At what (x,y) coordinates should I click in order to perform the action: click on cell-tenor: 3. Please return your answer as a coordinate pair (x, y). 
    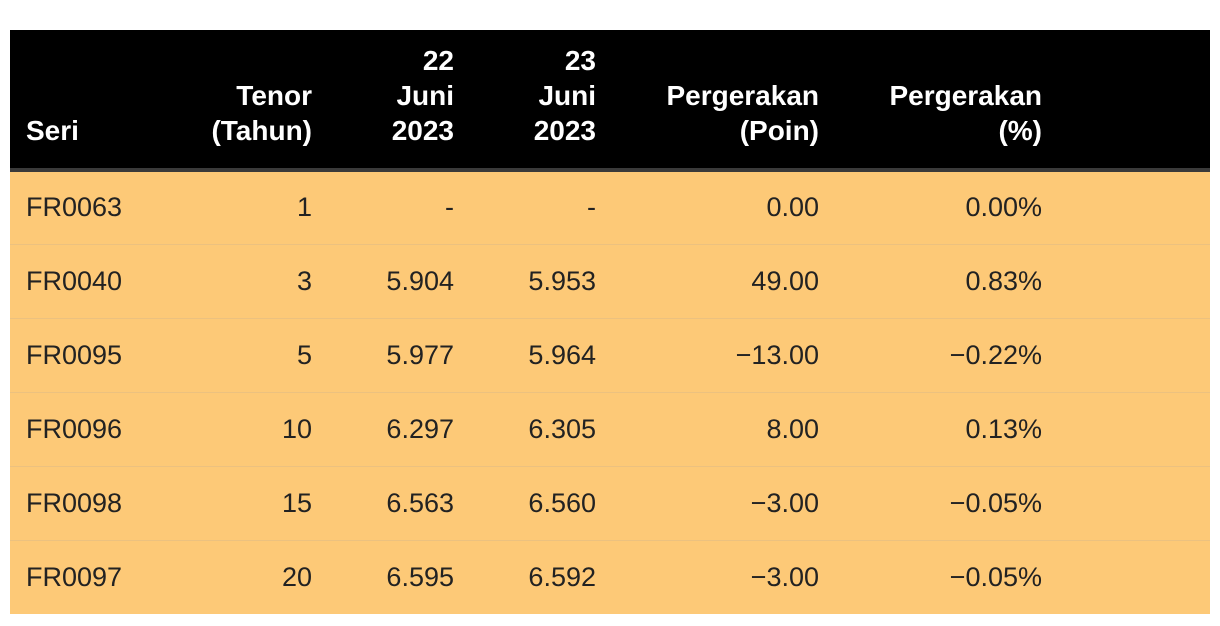
    Looking at the image, I should click on (256, 280).